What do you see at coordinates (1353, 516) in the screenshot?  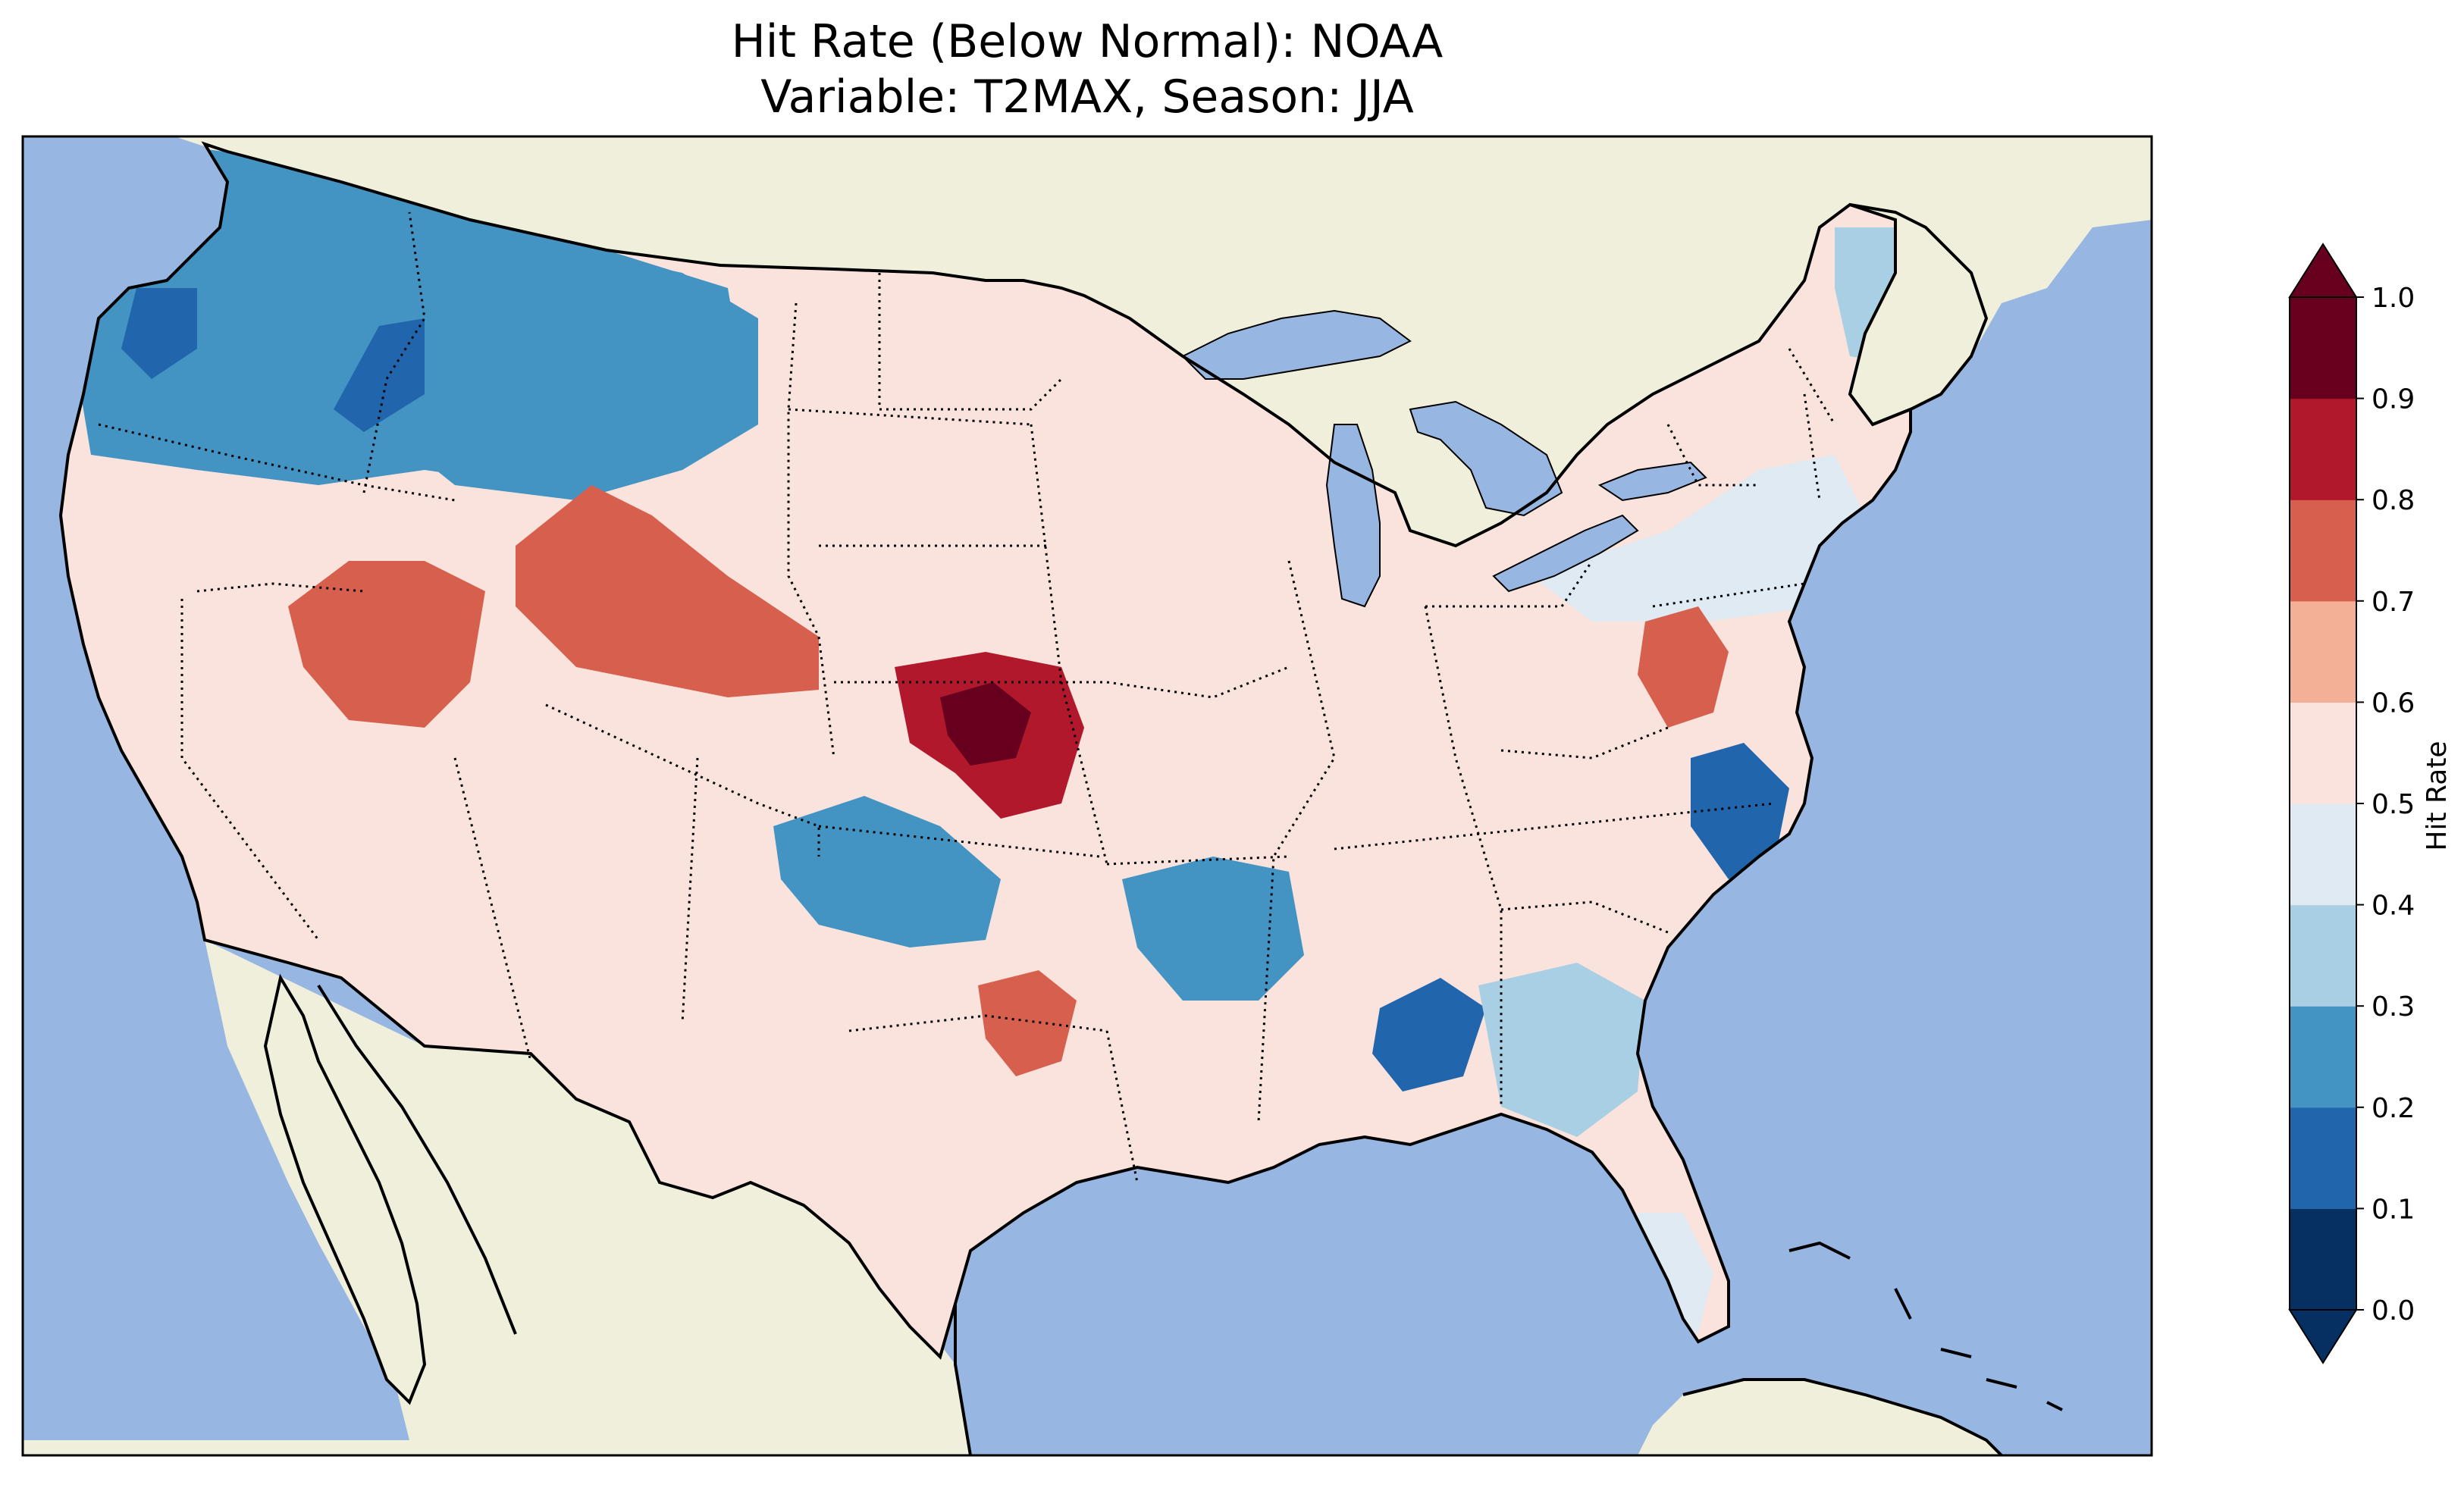 I see `lake-michigan` at bounding box center [1353, 516].